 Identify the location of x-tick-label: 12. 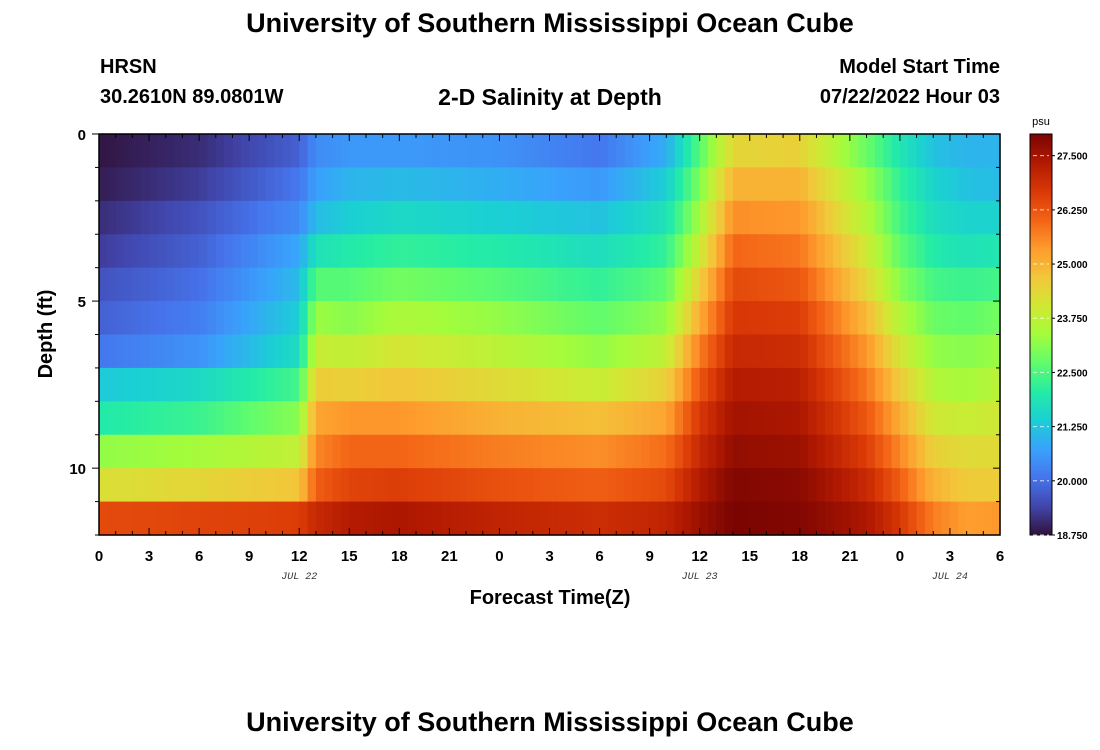
(699, 556).